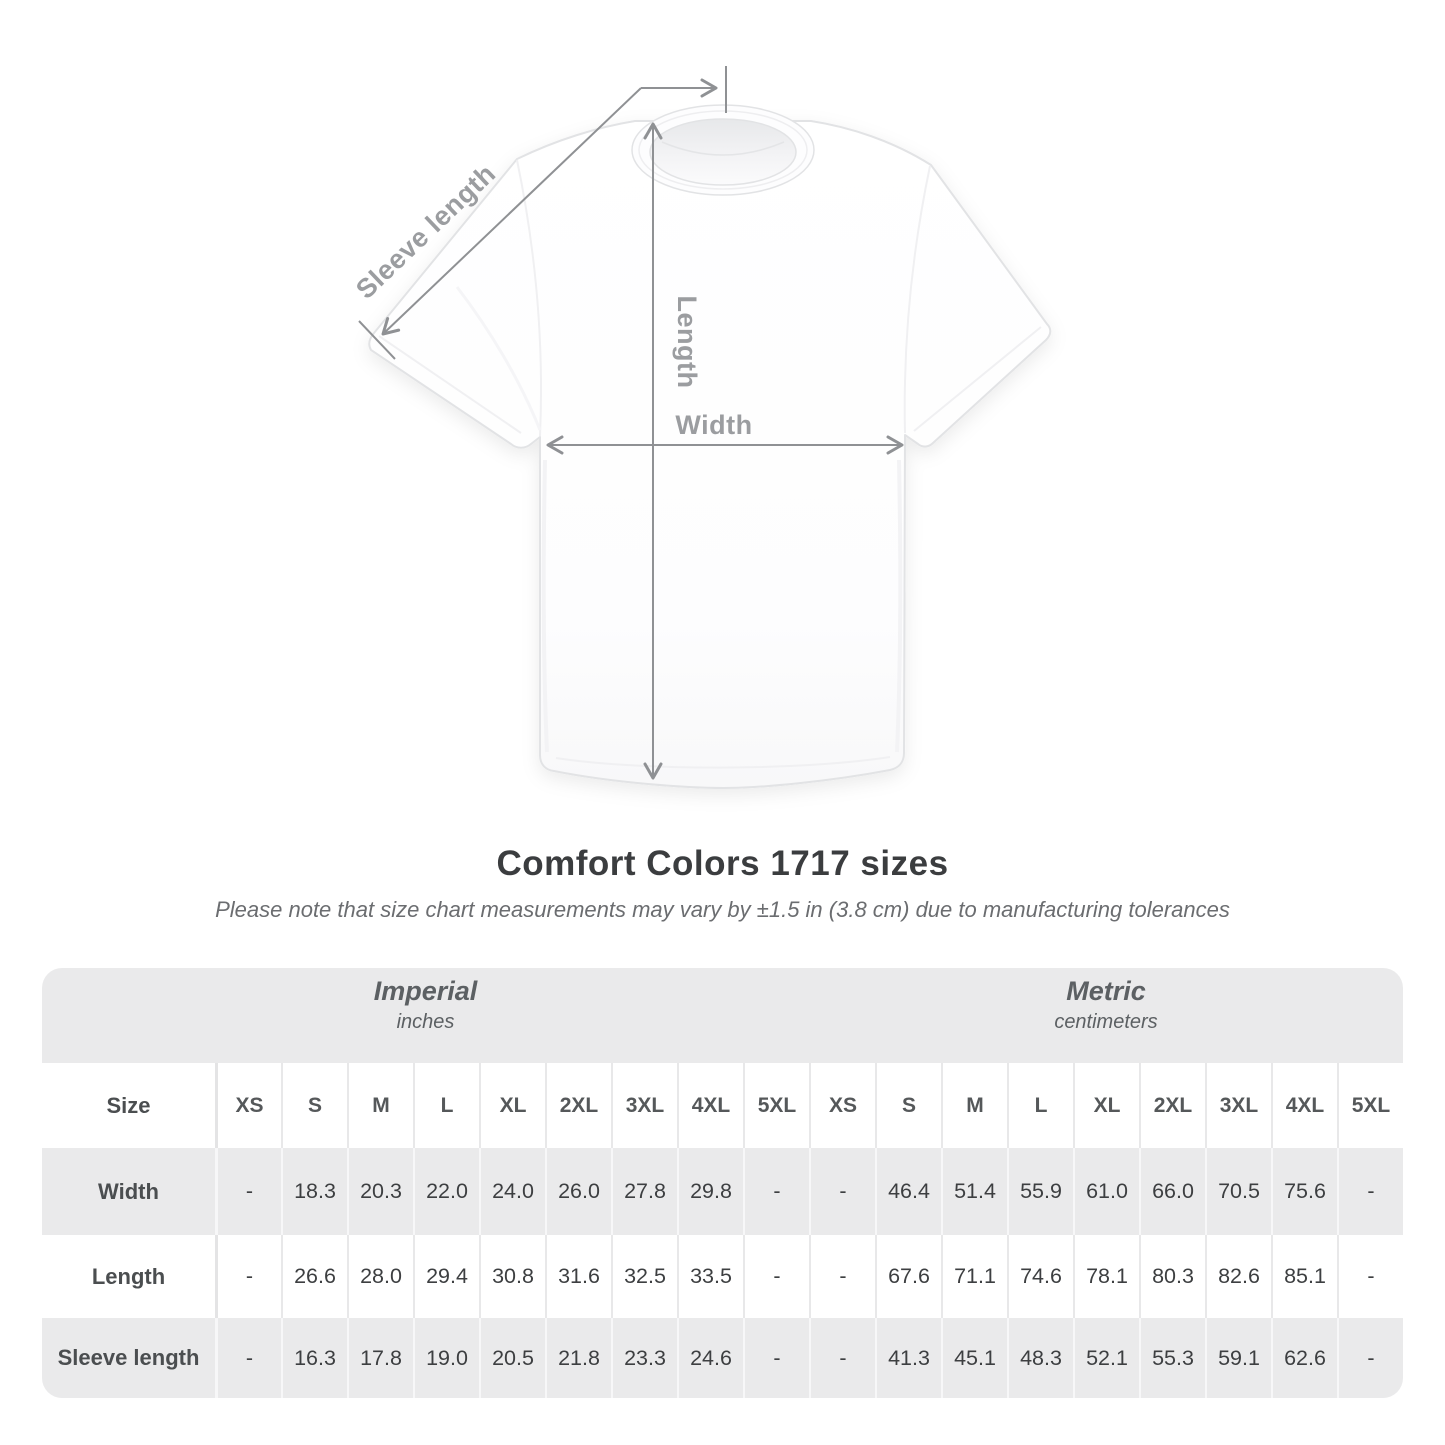 This screenshot has width=1445, height=1445. What do you see at coordinates (578, 1191) in the screenshot?
I see `value-cell: 26.0` at bounding box center [578, 1191].